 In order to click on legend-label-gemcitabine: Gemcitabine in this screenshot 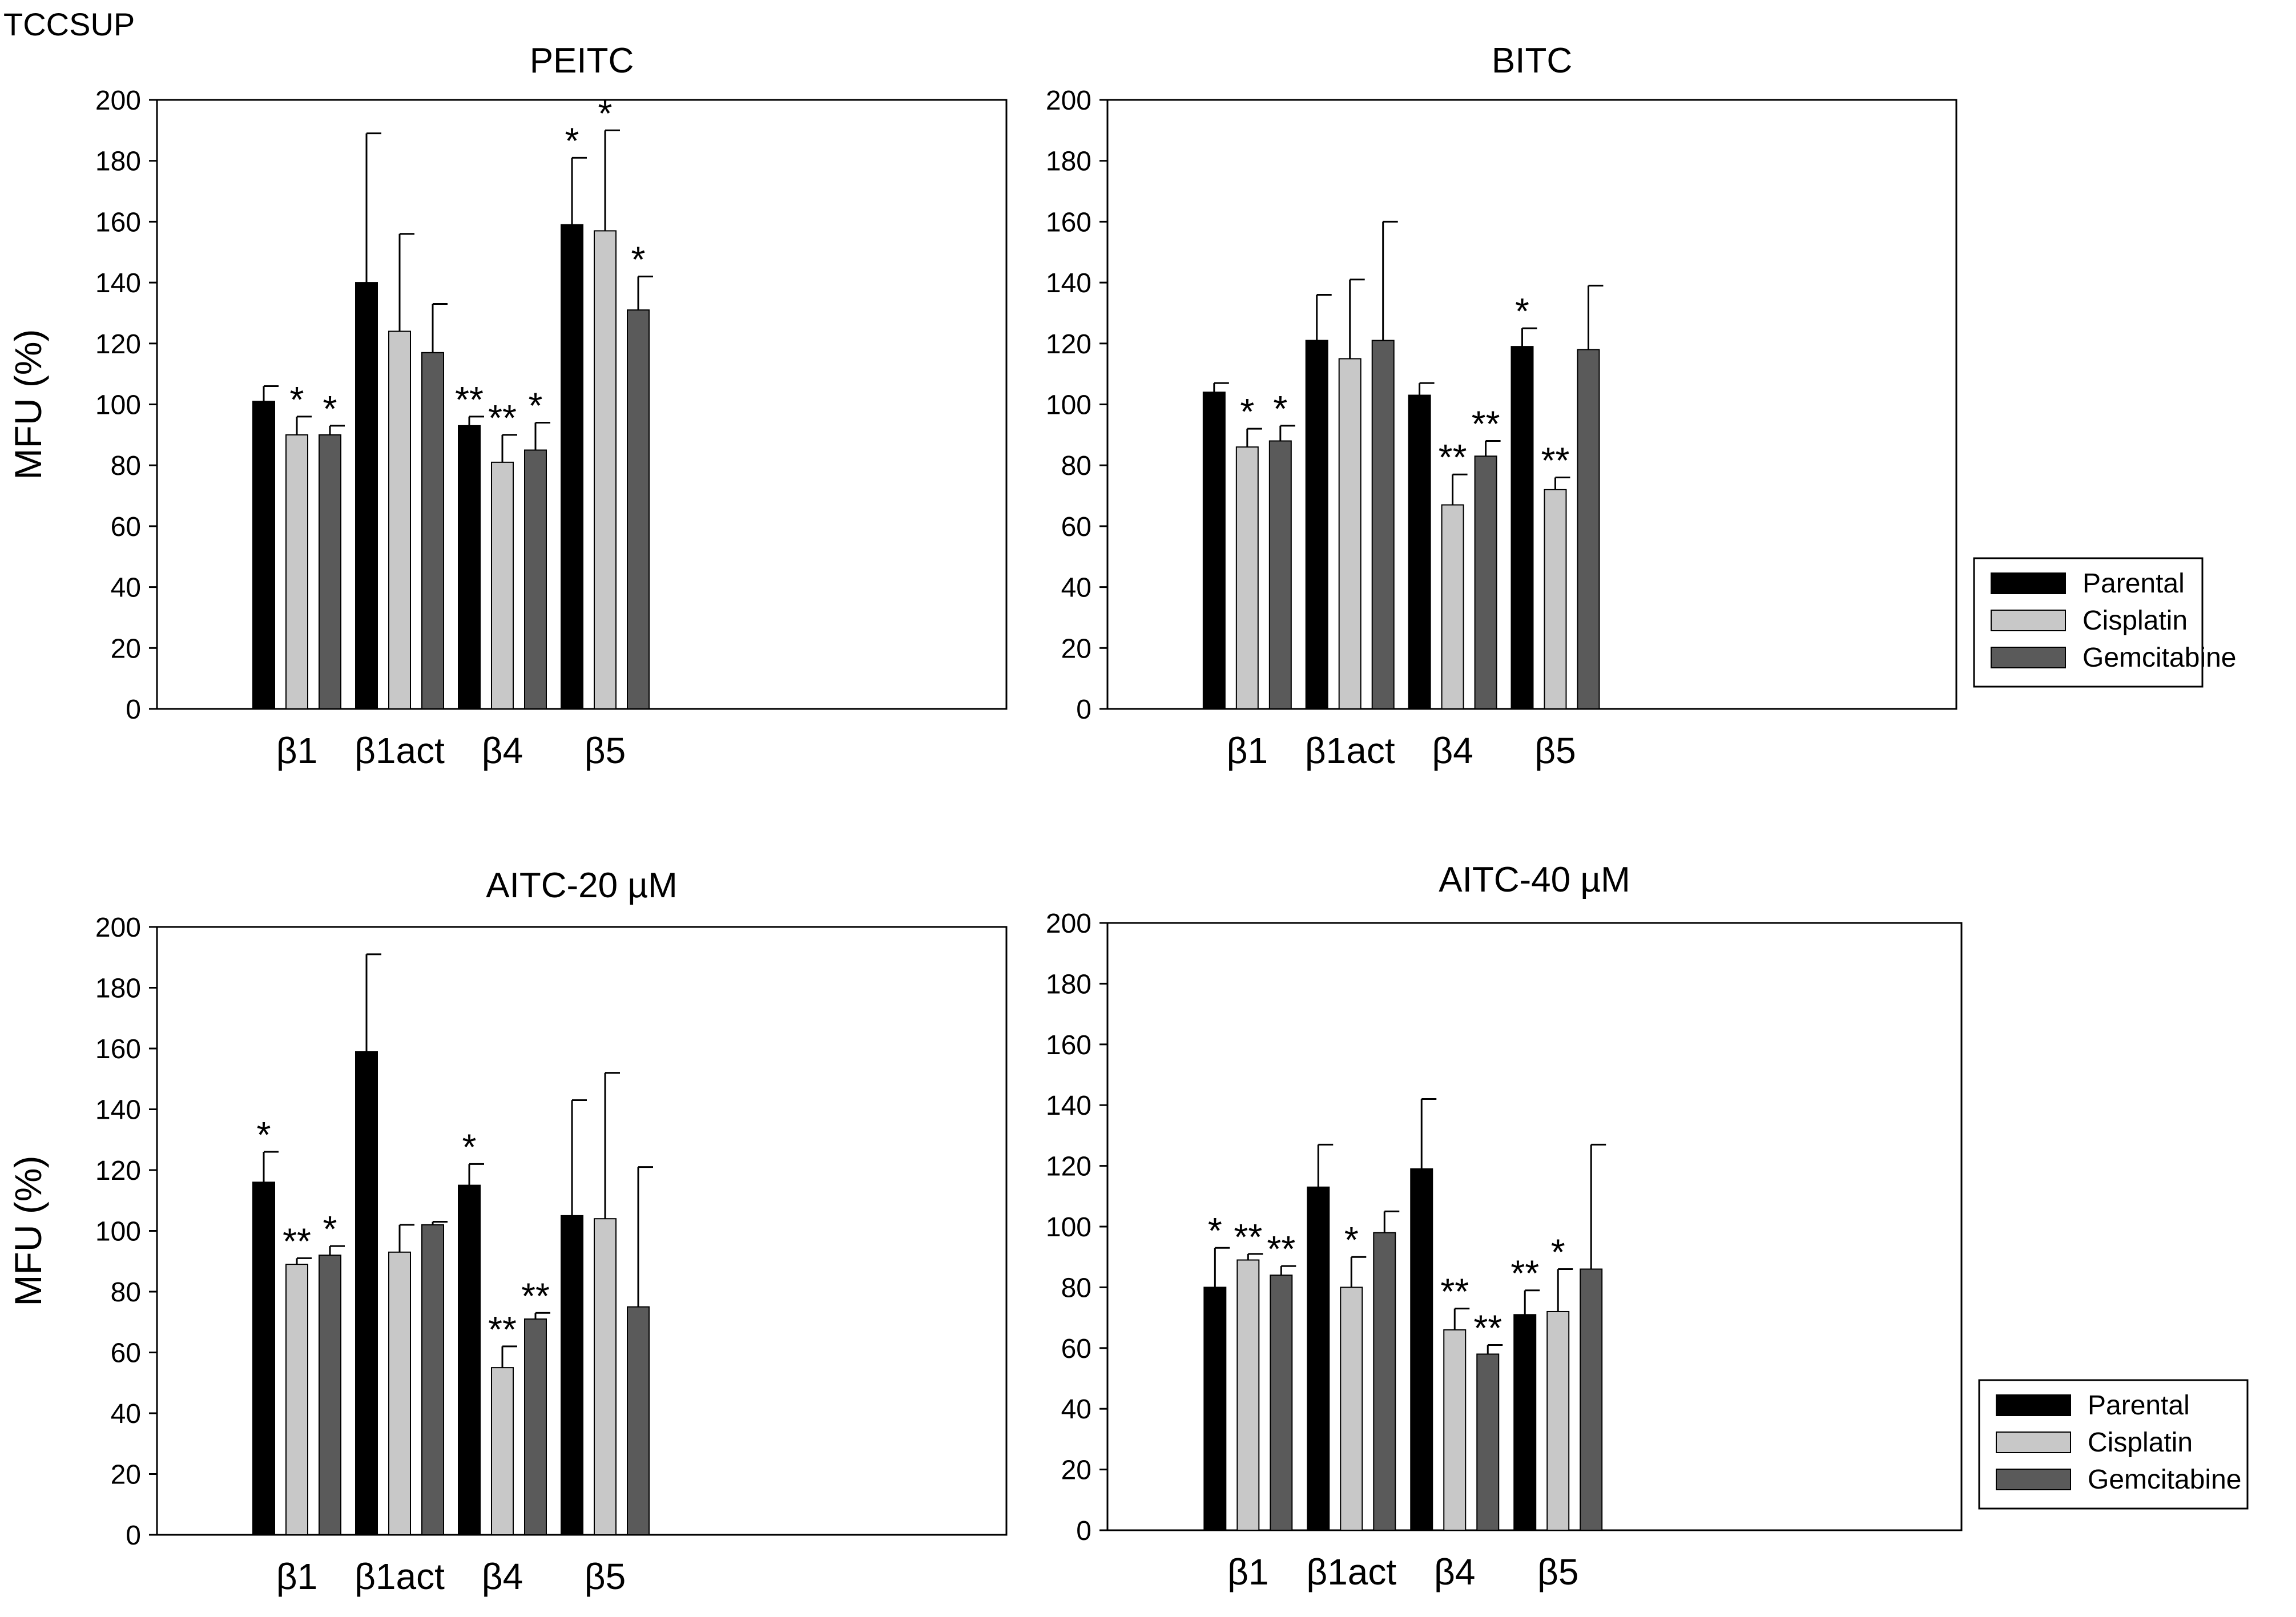, I will do `click(2159, 658)`.